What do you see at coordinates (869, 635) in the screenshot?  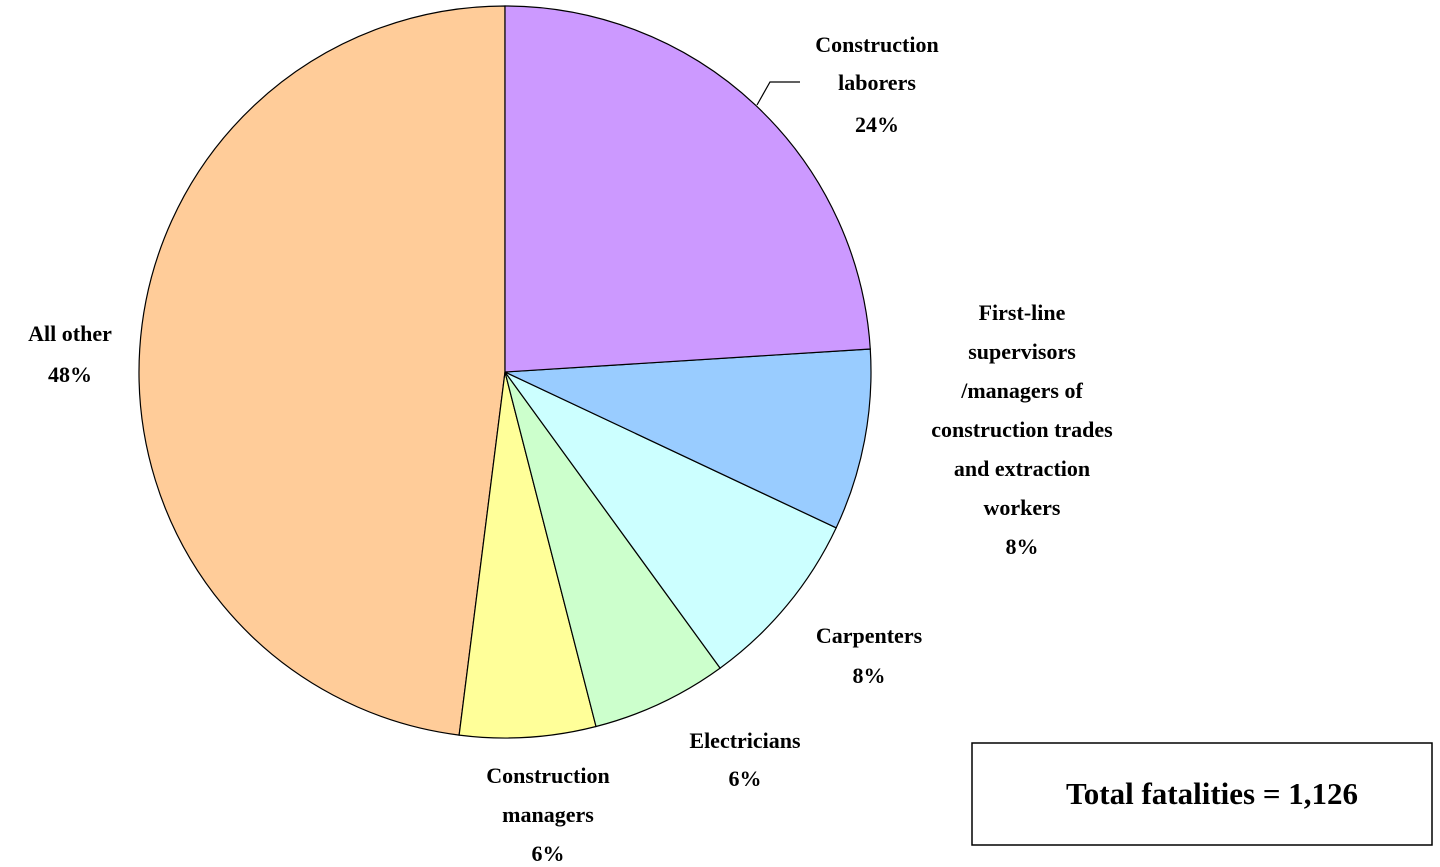 I see `slice-label: Carpenters` at bounding box center [869, 635].